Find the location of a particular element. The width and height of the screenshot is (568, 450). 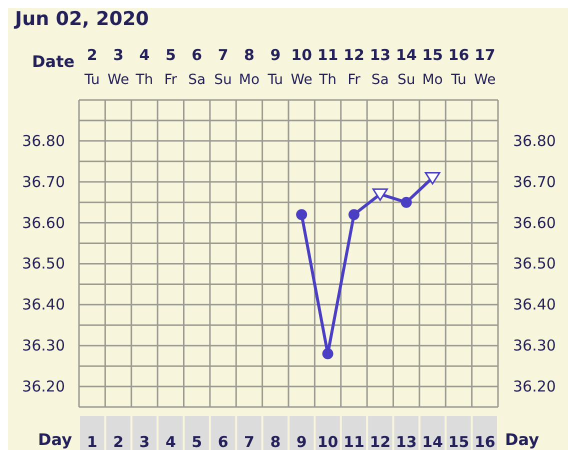

x2-tick-label: 7 is located at coordinates (223, 55).